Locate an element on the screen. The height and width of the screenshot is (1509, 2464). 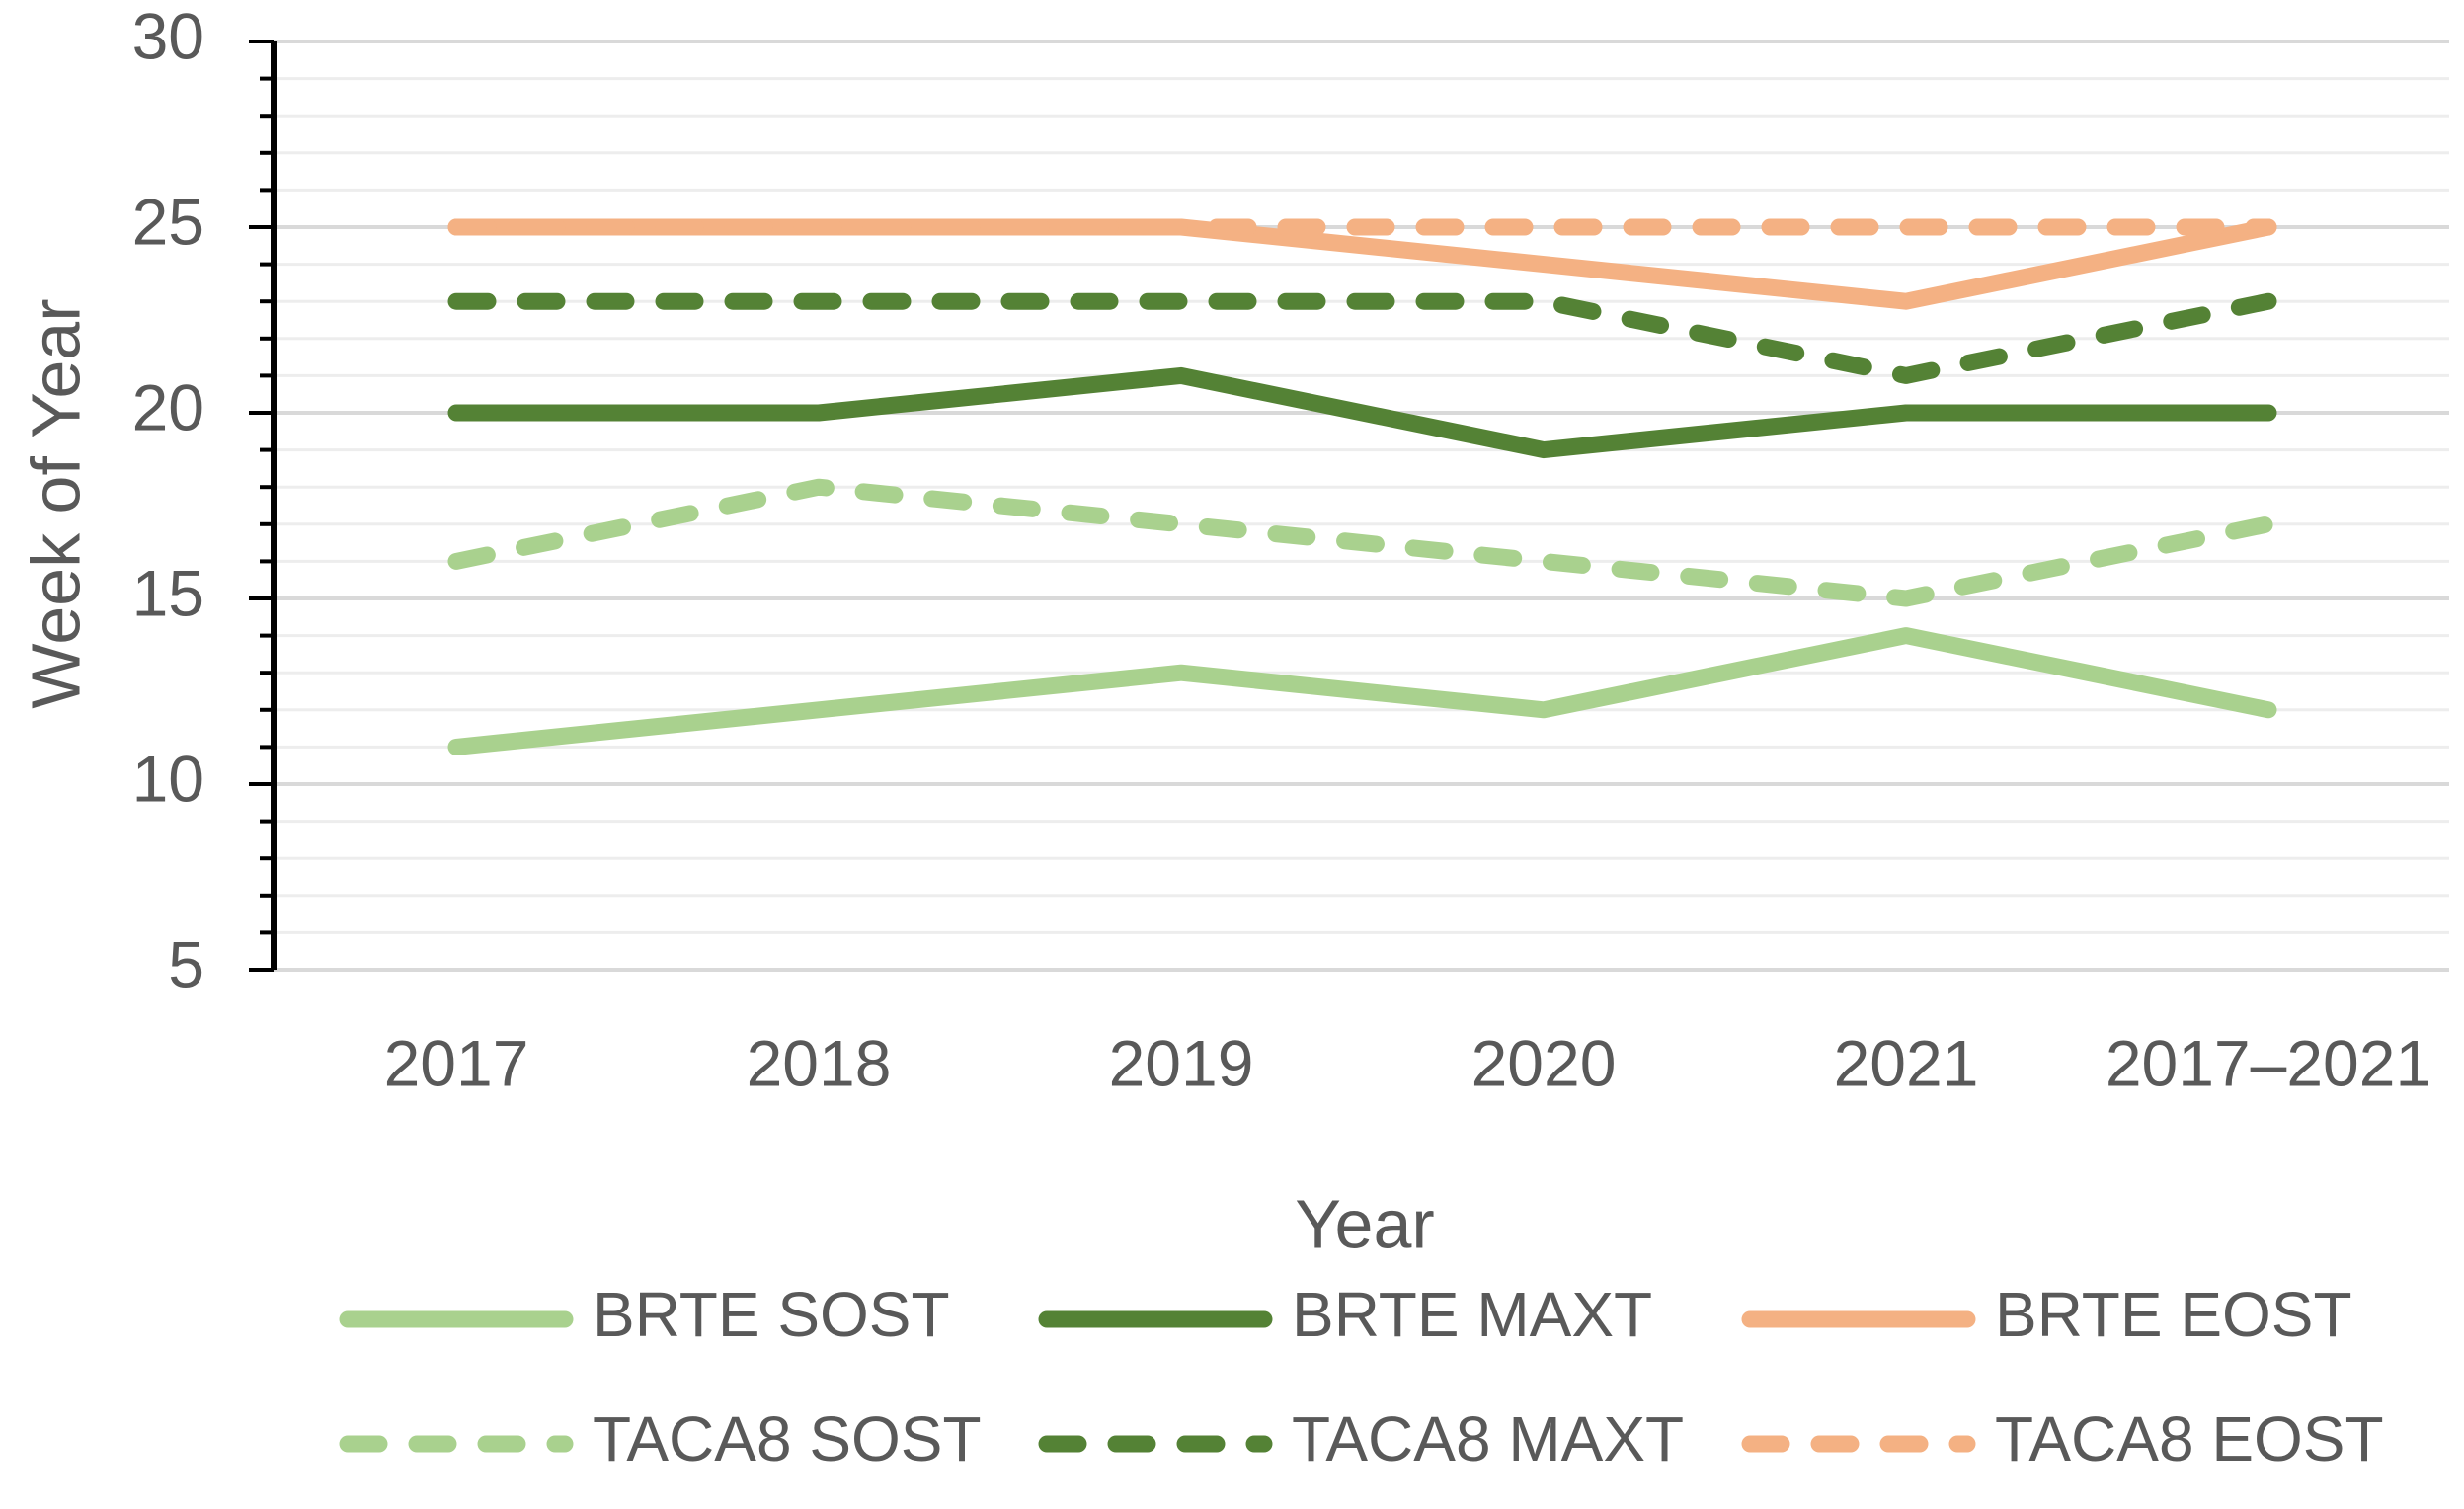
y-tick-label: 25 is located at coordinates (168, 222).